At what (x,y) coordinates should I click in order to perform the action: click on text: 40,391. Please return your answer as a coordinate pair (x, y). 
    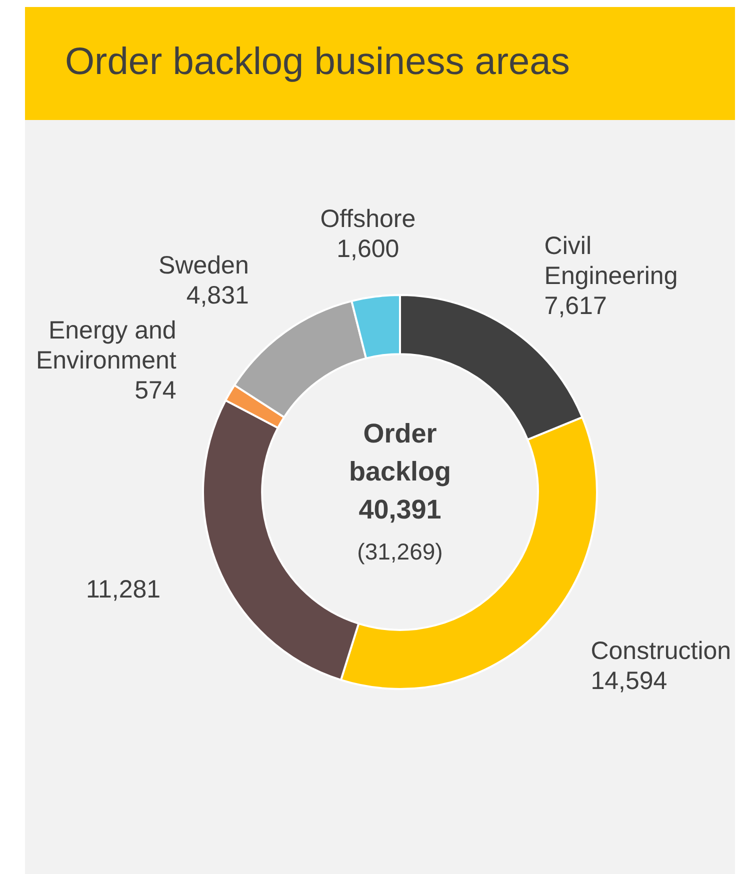
    Looking at the image, I should click on (400, 509).